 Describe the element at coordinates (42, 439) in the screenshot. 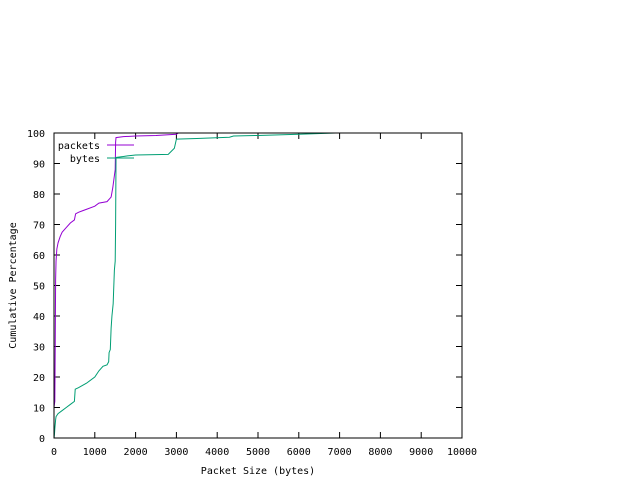

I see `y-tick-label: 0` at that location.